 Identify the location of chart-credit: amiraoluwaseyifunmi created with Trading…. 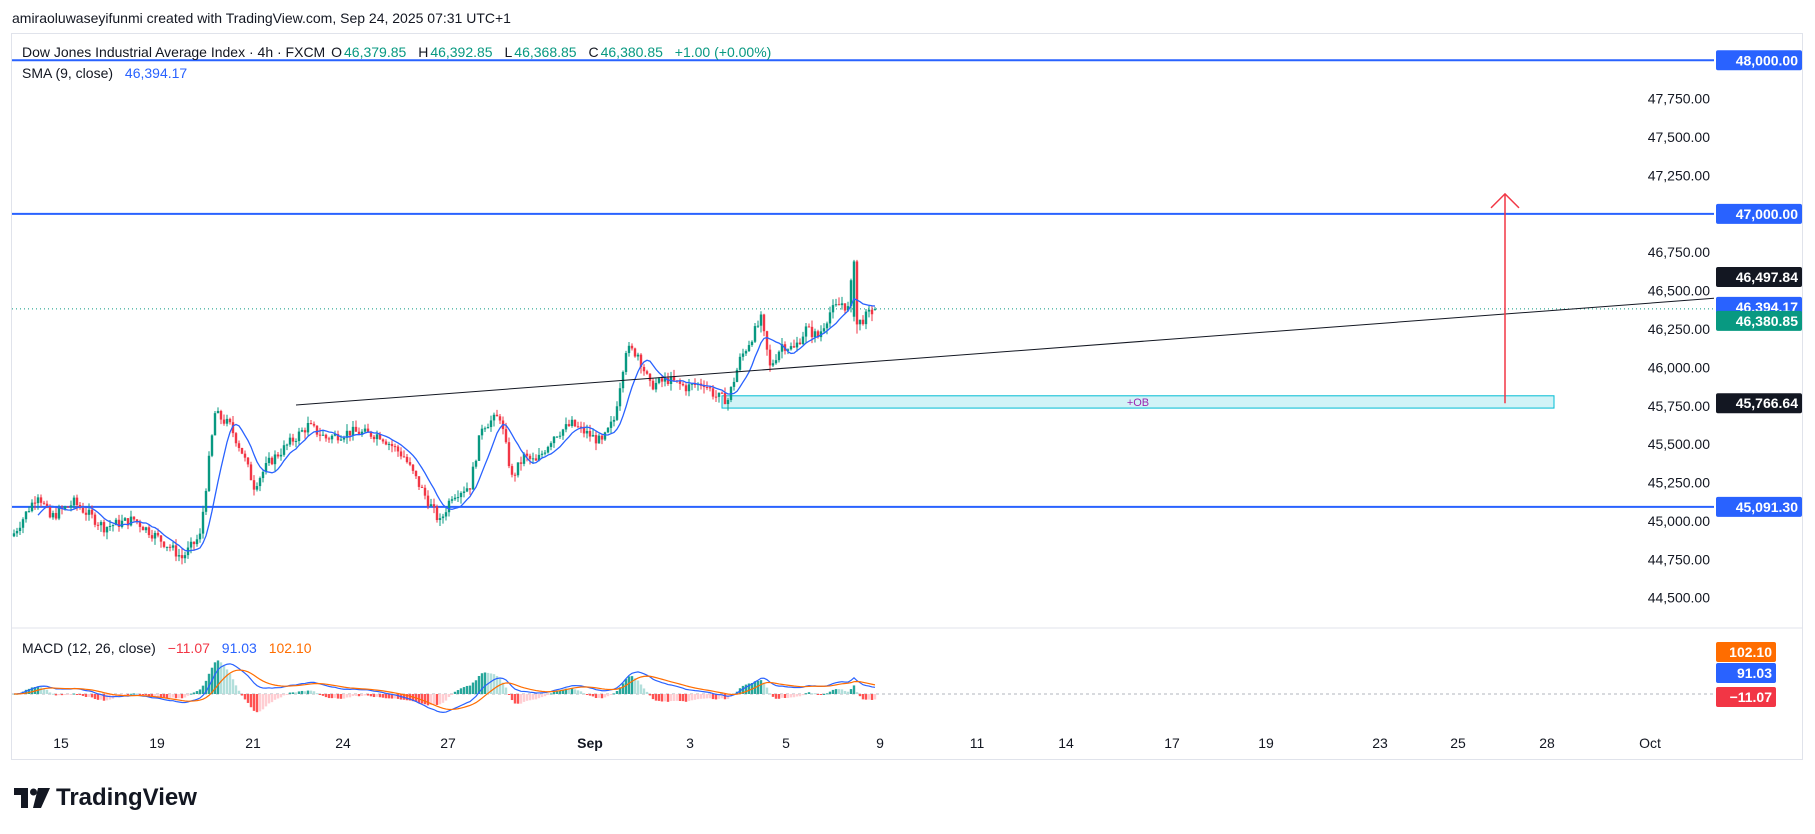
(261, 18).